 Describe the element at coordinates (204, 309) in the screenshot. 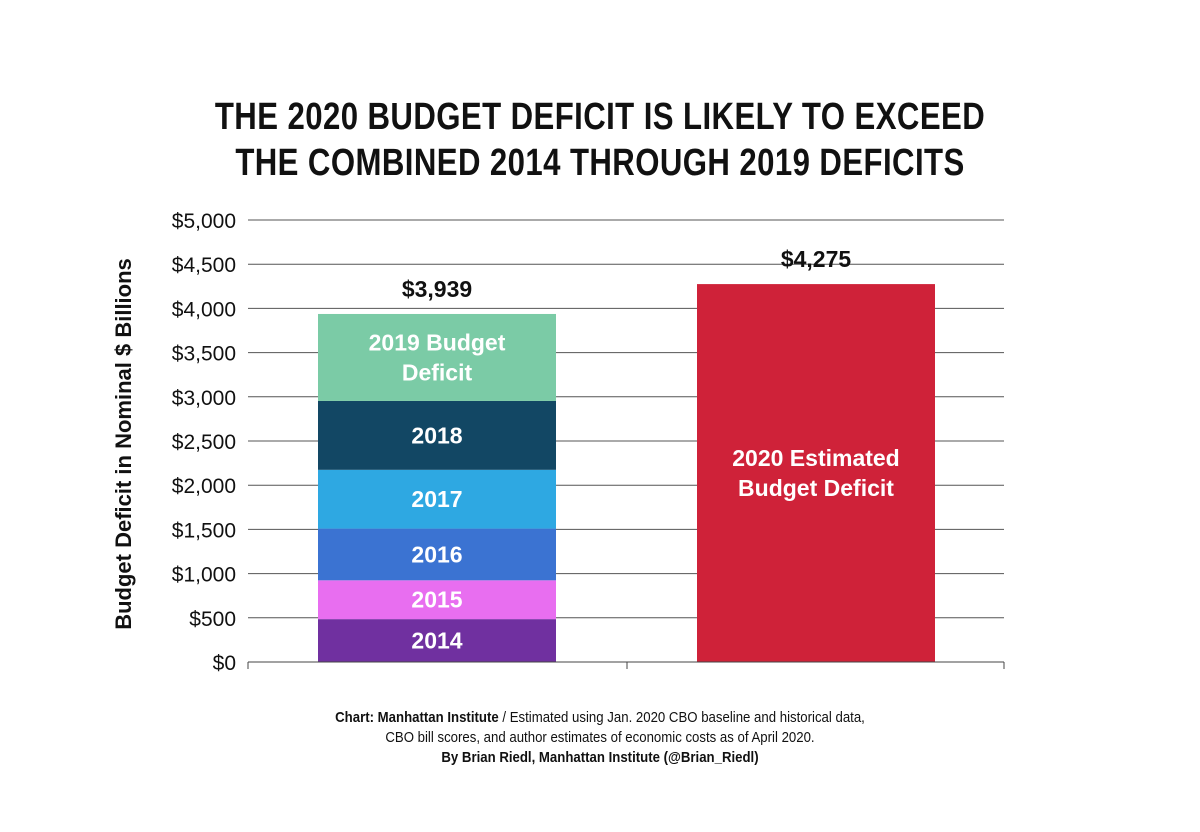

I see `y-tick-label: $4,000` at that location.